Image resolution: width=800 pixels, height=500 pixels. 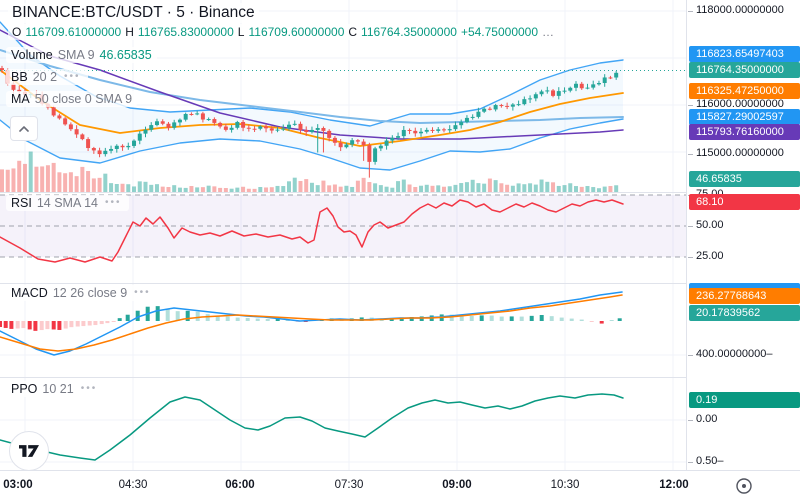 What do you see at coordinates (744, 54) in the screenshot?
I see `bb-upper-value-badge: 116823.65497403` at bounding box center [744, 54].